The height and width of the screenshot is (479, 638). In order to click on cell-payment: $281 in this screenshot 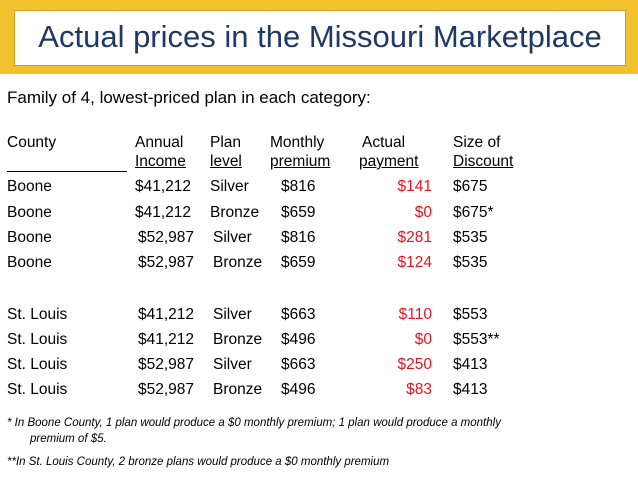, I will do `click(414, 237)`.